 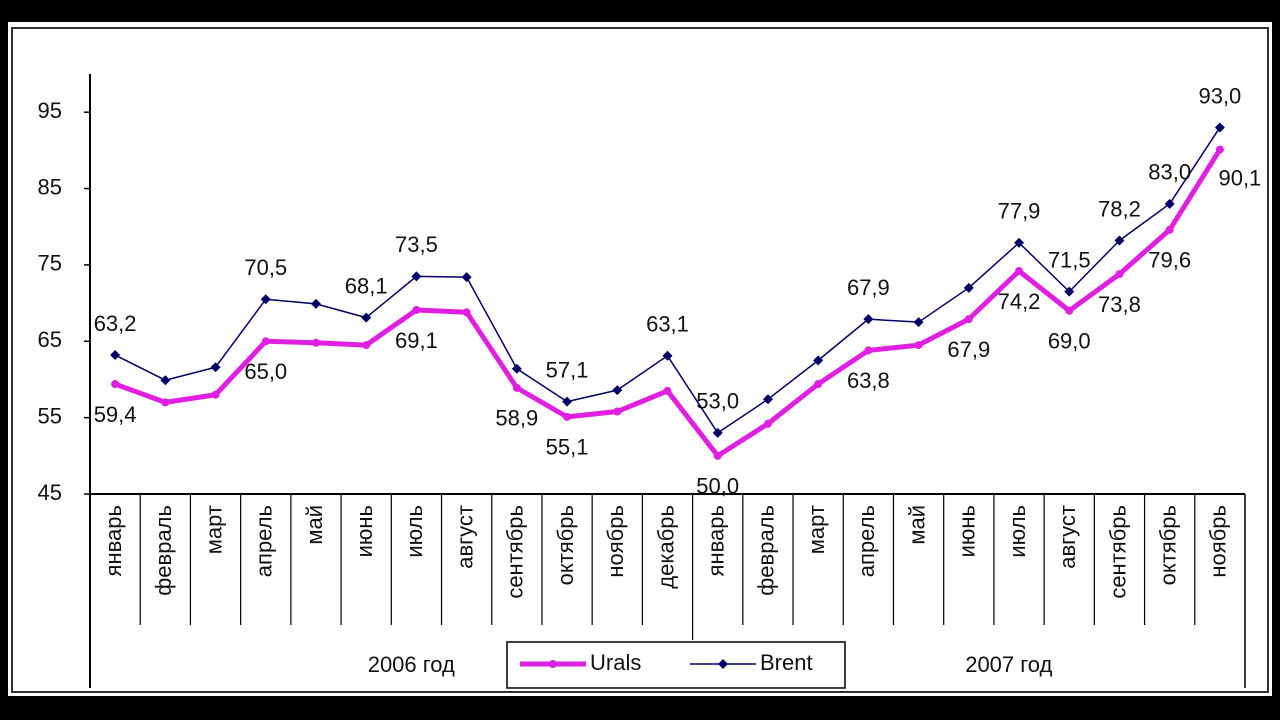 What do you see at coordinates (1119, 304) in the screenshot?
I see `data-label: 73,8` at bounding box center [1119, 304].